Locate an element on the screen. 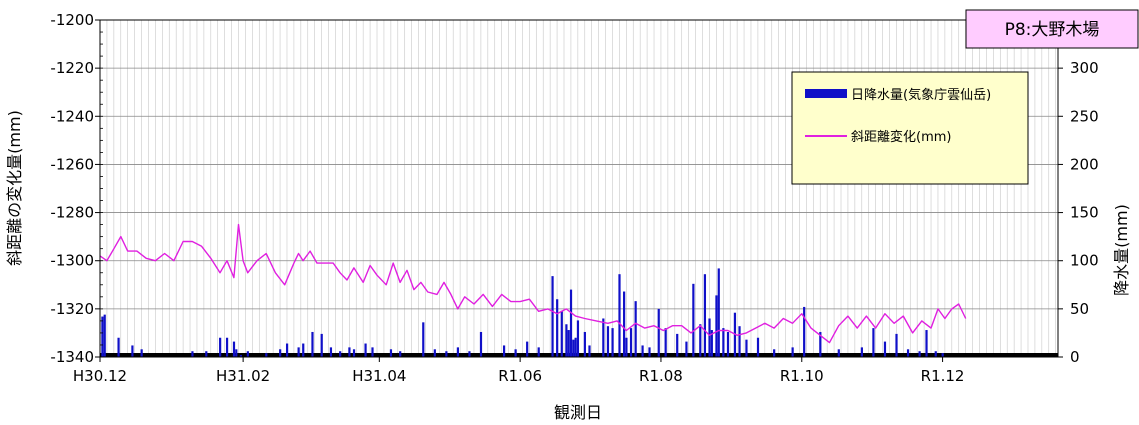 The image size is (1139, 425). y-right-tick-label: 250 is located at coordinates (1084, 116).